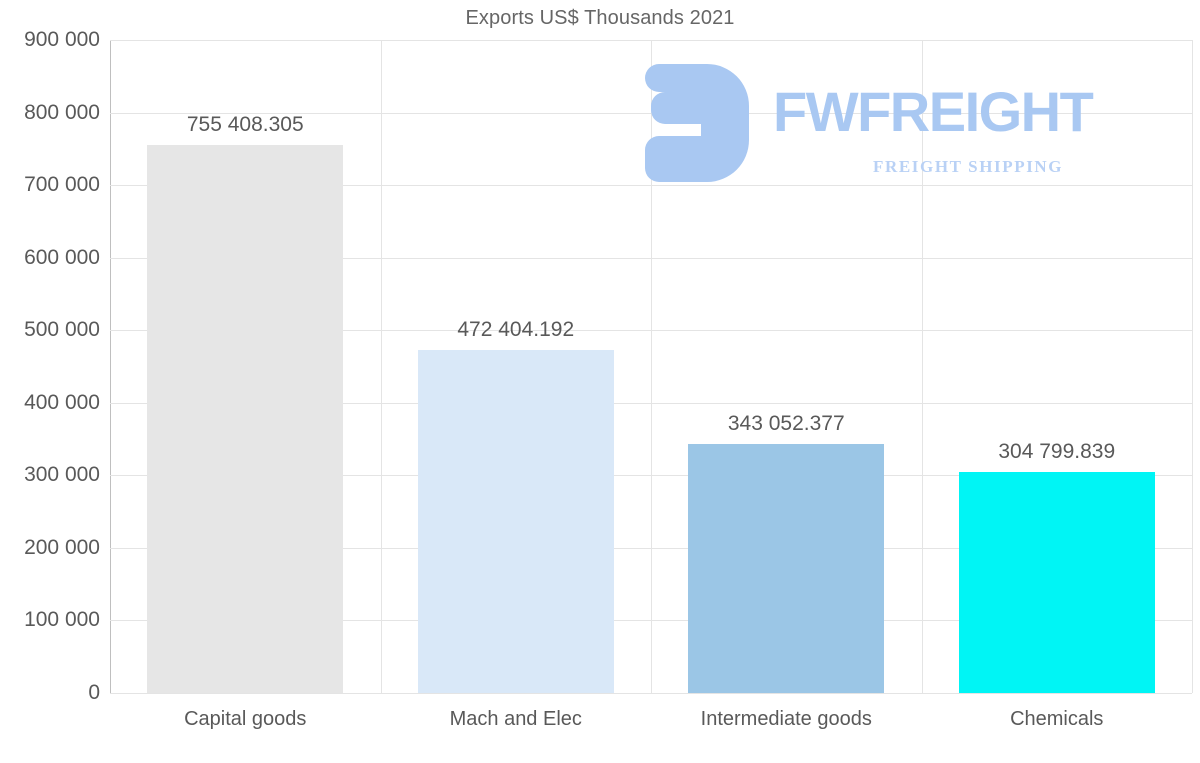  Describe the element at coordinates (786, 424) in the screenshot. I see `bar-value-label: 343 052.377` at that location.